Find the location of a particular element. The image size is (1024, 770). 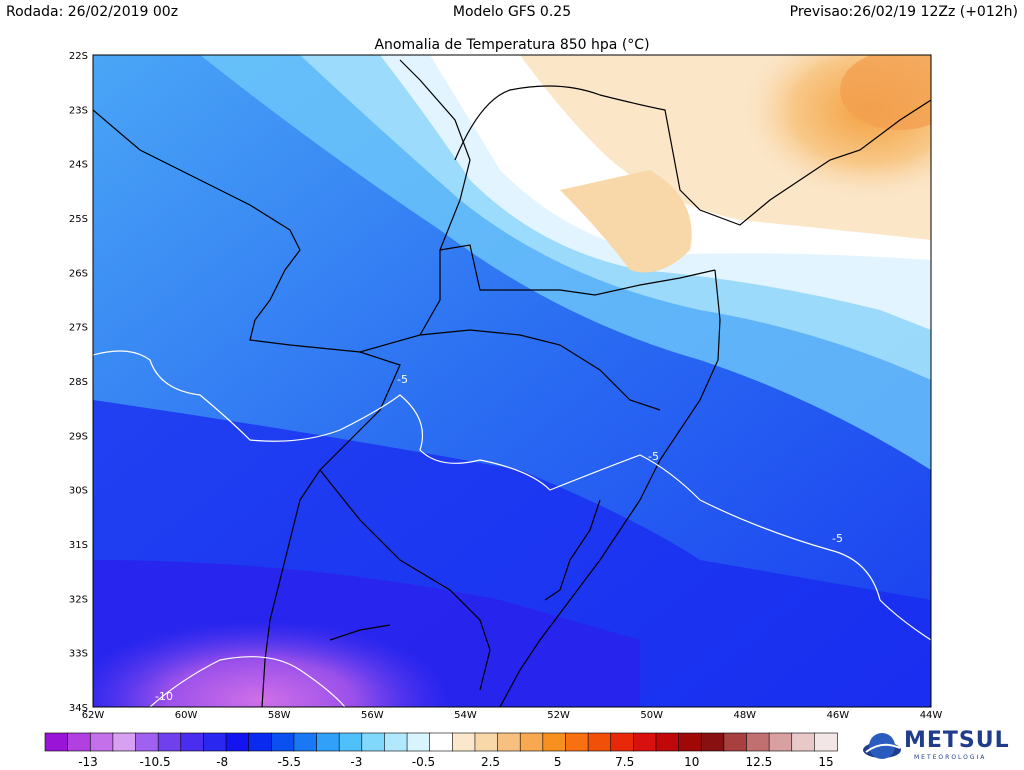

contour-label: -10 is located at coordinates (164, 696).